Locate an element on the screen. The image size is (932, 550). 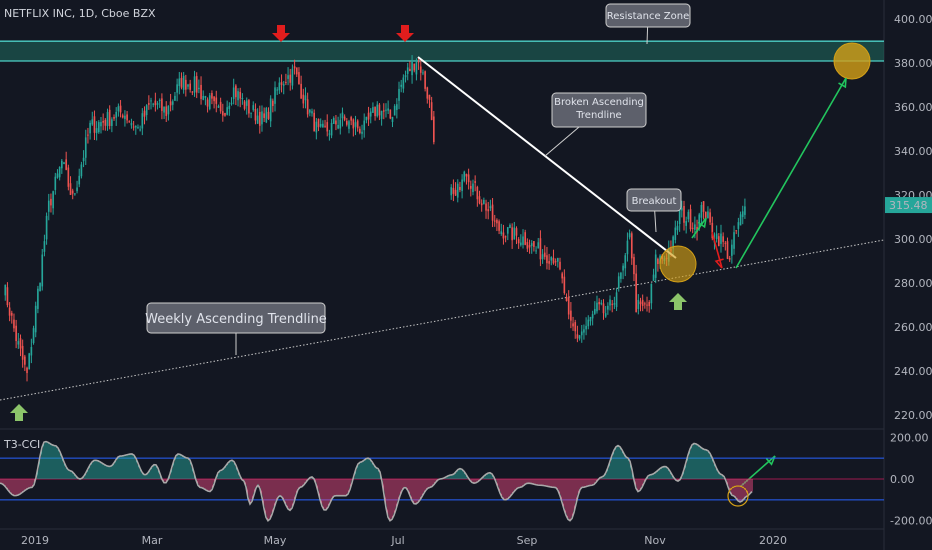
pullback-down-arrow-line is located at coordinates (717, 250).